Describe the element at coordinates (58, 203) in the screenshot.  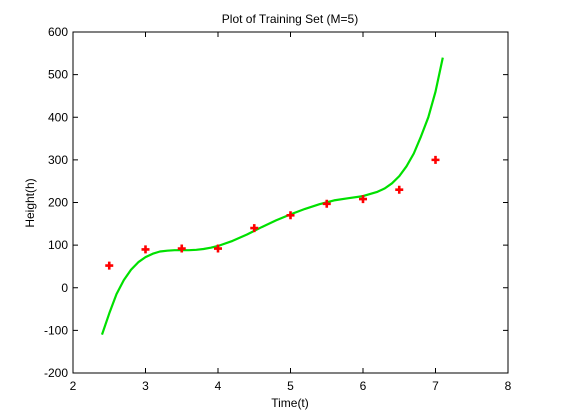
I see `y-tick-label: 200` at that location.